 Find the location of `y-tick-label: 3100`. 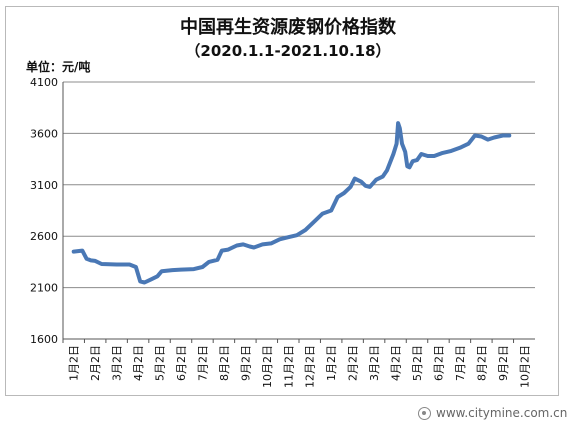

y-tick-label: 3100 is located at coordinates (44, 185).